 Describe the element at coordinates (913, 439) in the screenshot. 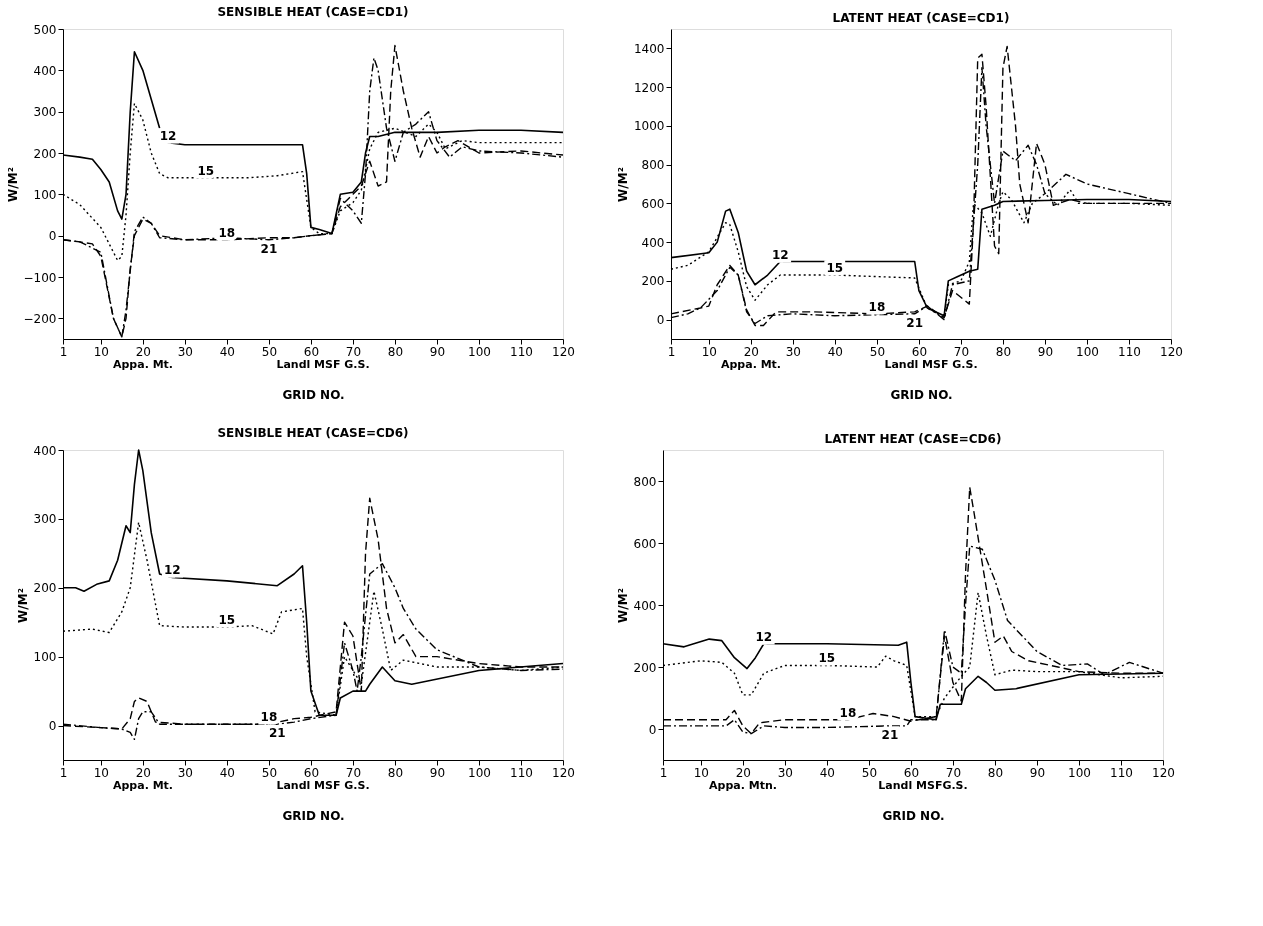

I see `chart-title: LATENT HEAT (CASE=CD6)` at that location.